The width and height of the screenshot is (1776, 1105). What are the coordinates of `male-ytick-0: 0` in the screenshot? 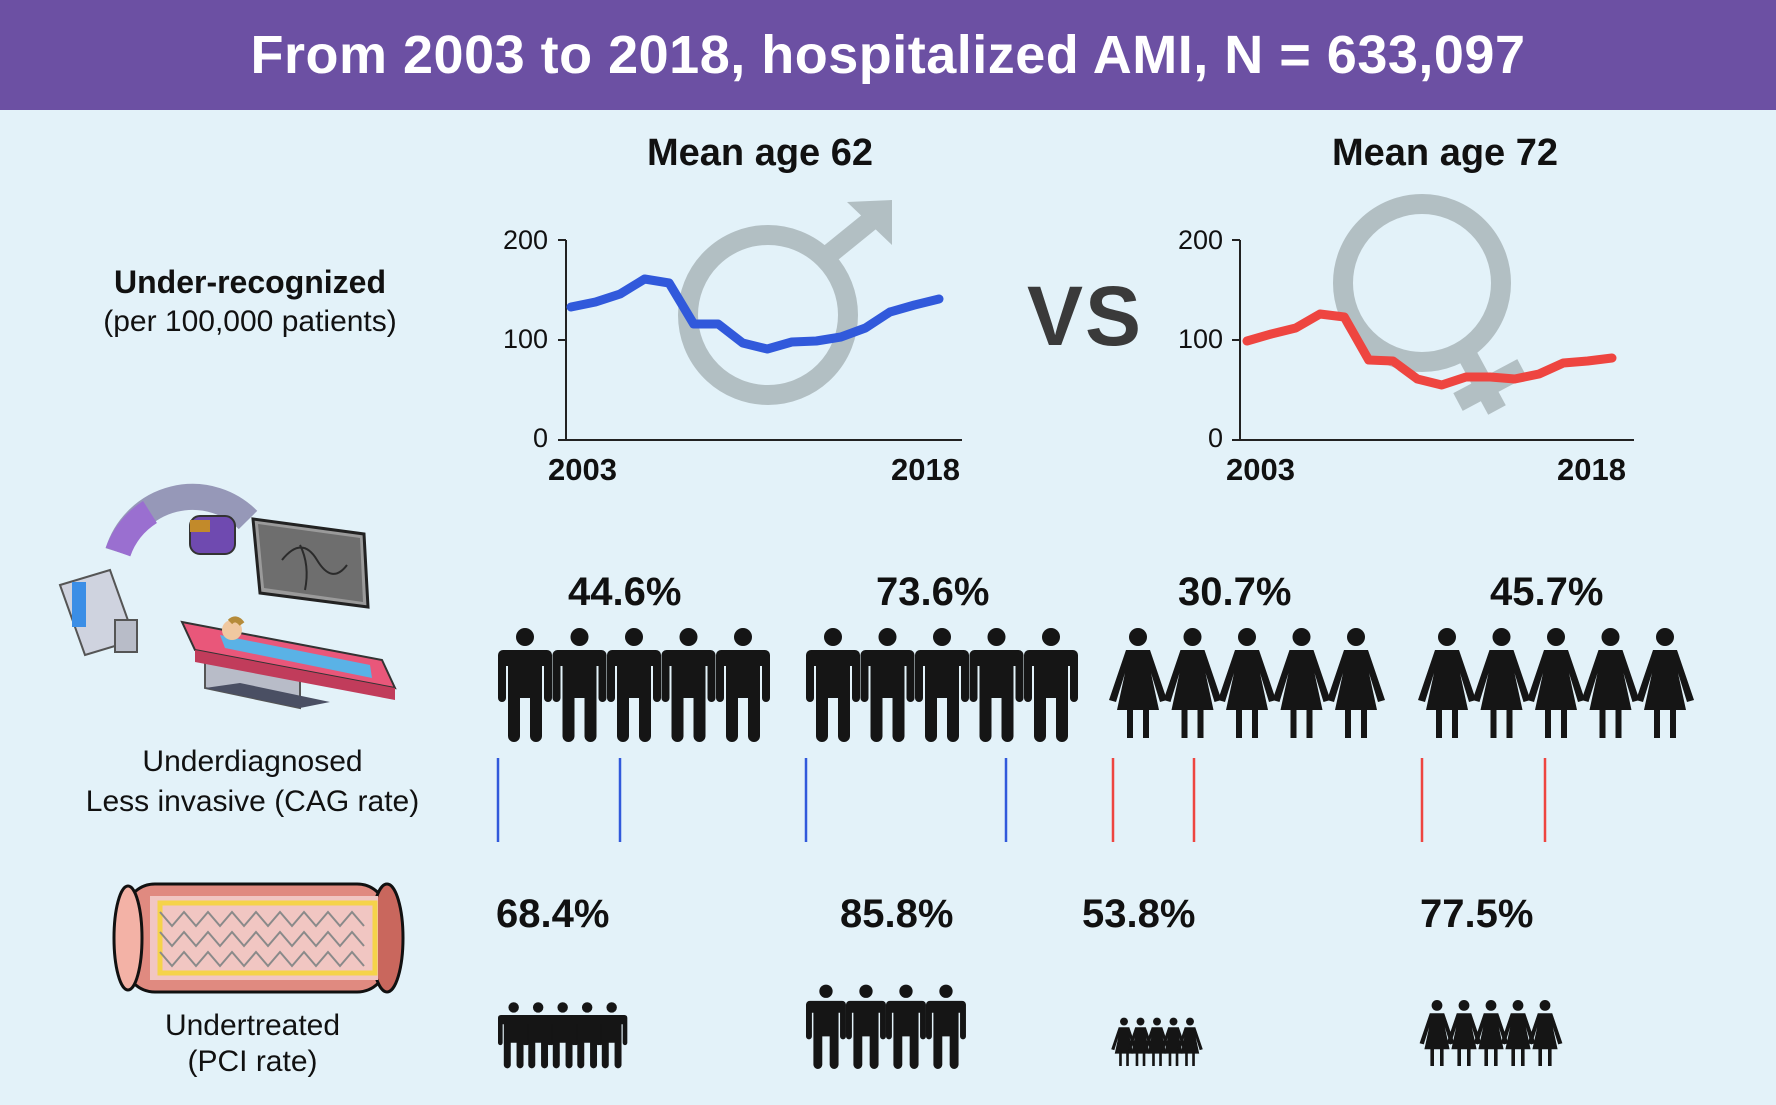 It's located at (540, 438).